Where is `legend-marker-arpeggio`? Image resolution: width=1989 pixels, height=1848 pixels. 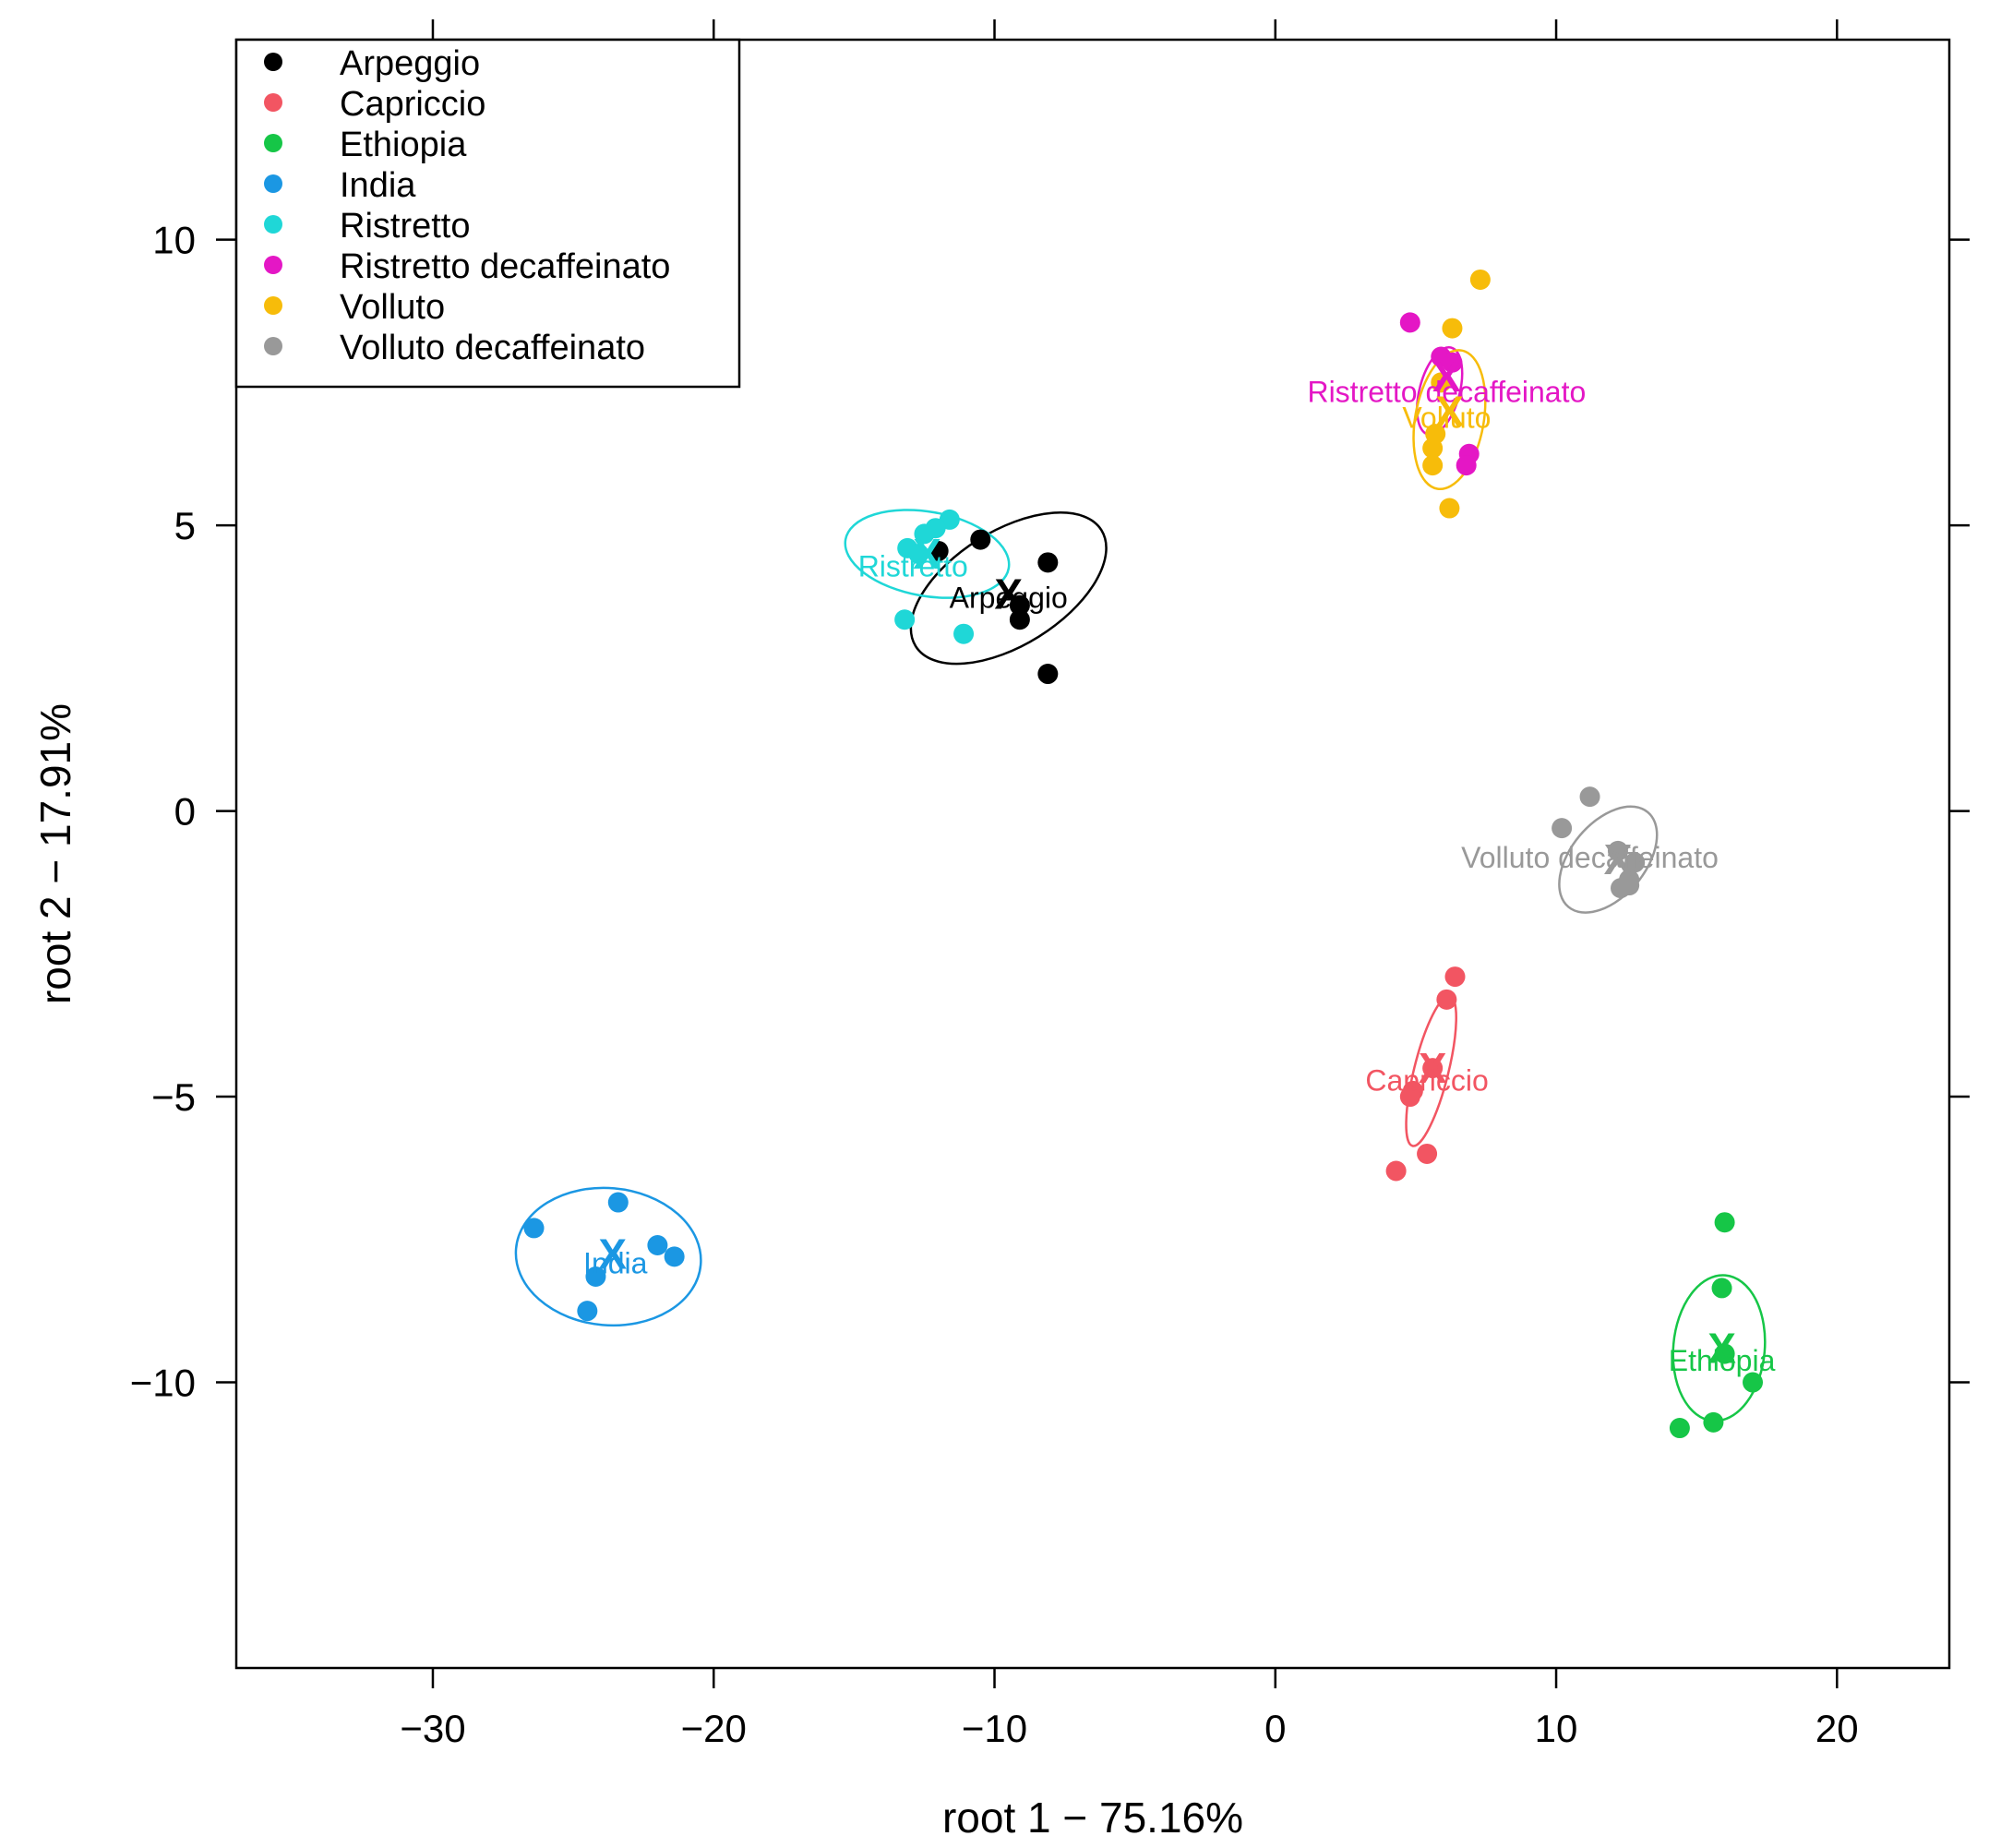
legend-marker-arpeggio is located at coordinates (273, 62).